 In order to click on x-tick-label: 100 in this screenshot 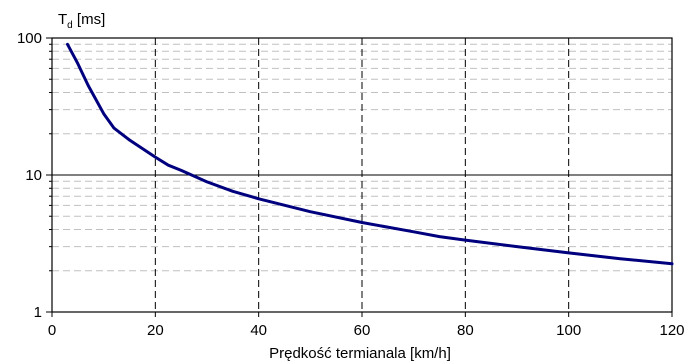, I will do `click(568, 330)`.